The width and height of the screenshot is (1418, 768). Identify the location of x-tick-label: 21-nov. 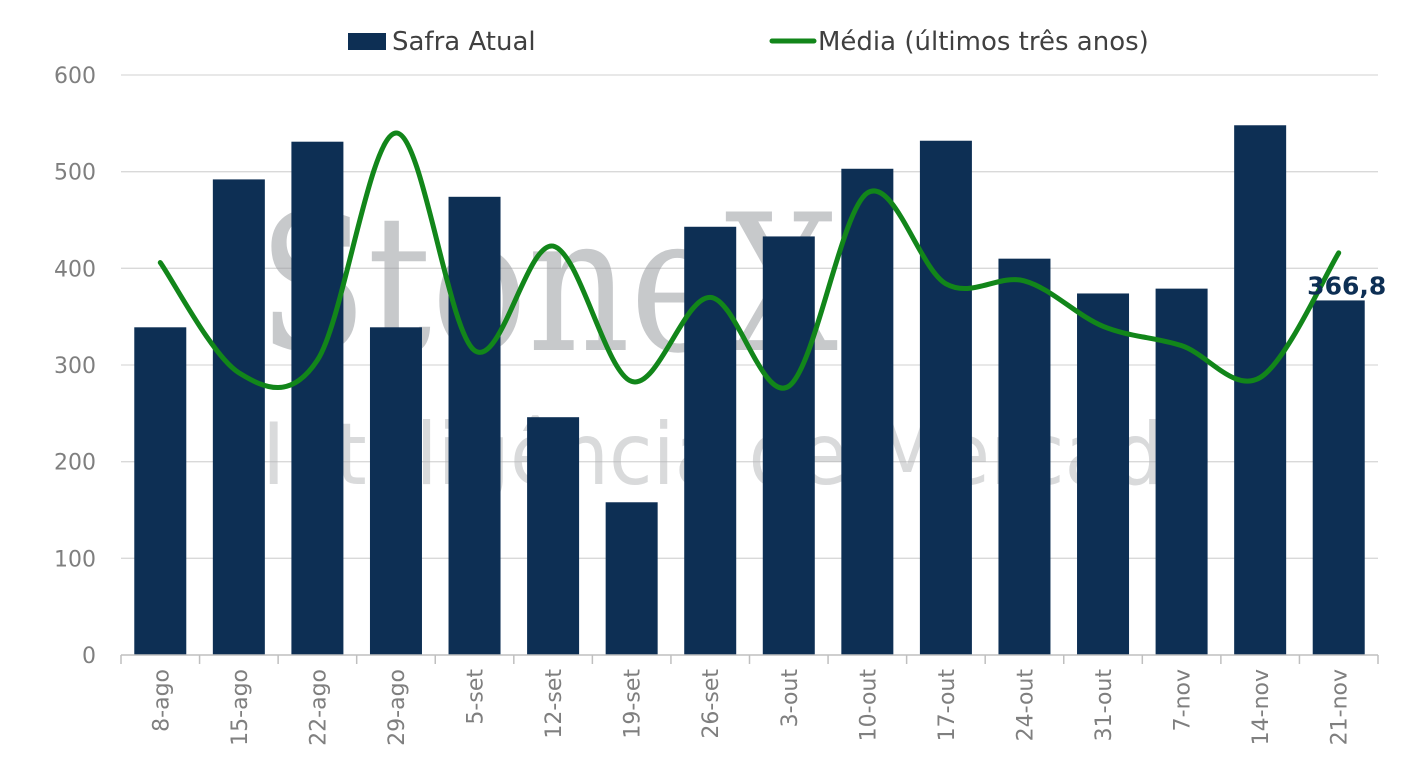
(1340, 707).